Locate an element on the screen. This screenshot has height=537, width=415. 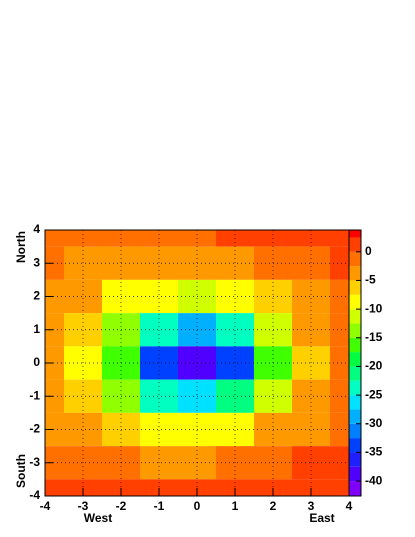
z-tick-label: -35 is located at coordinates (374, 452).